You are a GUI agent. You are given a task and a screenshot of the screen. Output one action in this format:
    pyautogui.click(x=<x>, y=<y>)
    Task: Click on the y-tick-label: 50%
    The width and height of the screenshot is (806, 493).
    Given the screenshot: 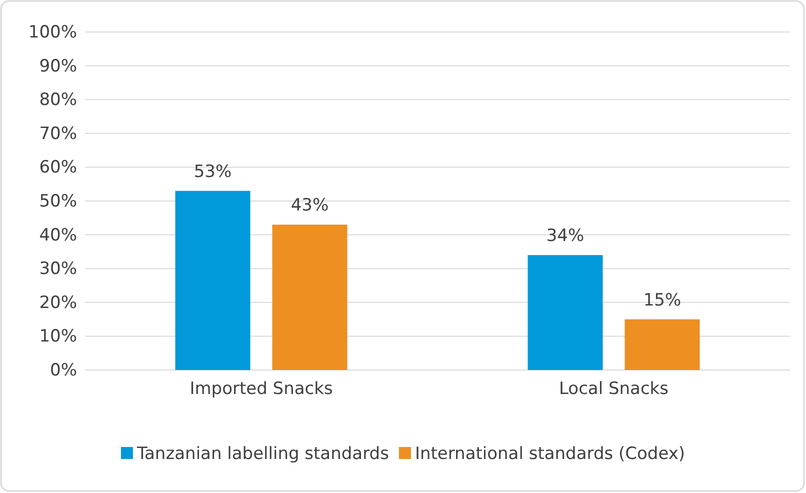 What is the action you would take?
    pyautogui.click(x=58, y=201)
    